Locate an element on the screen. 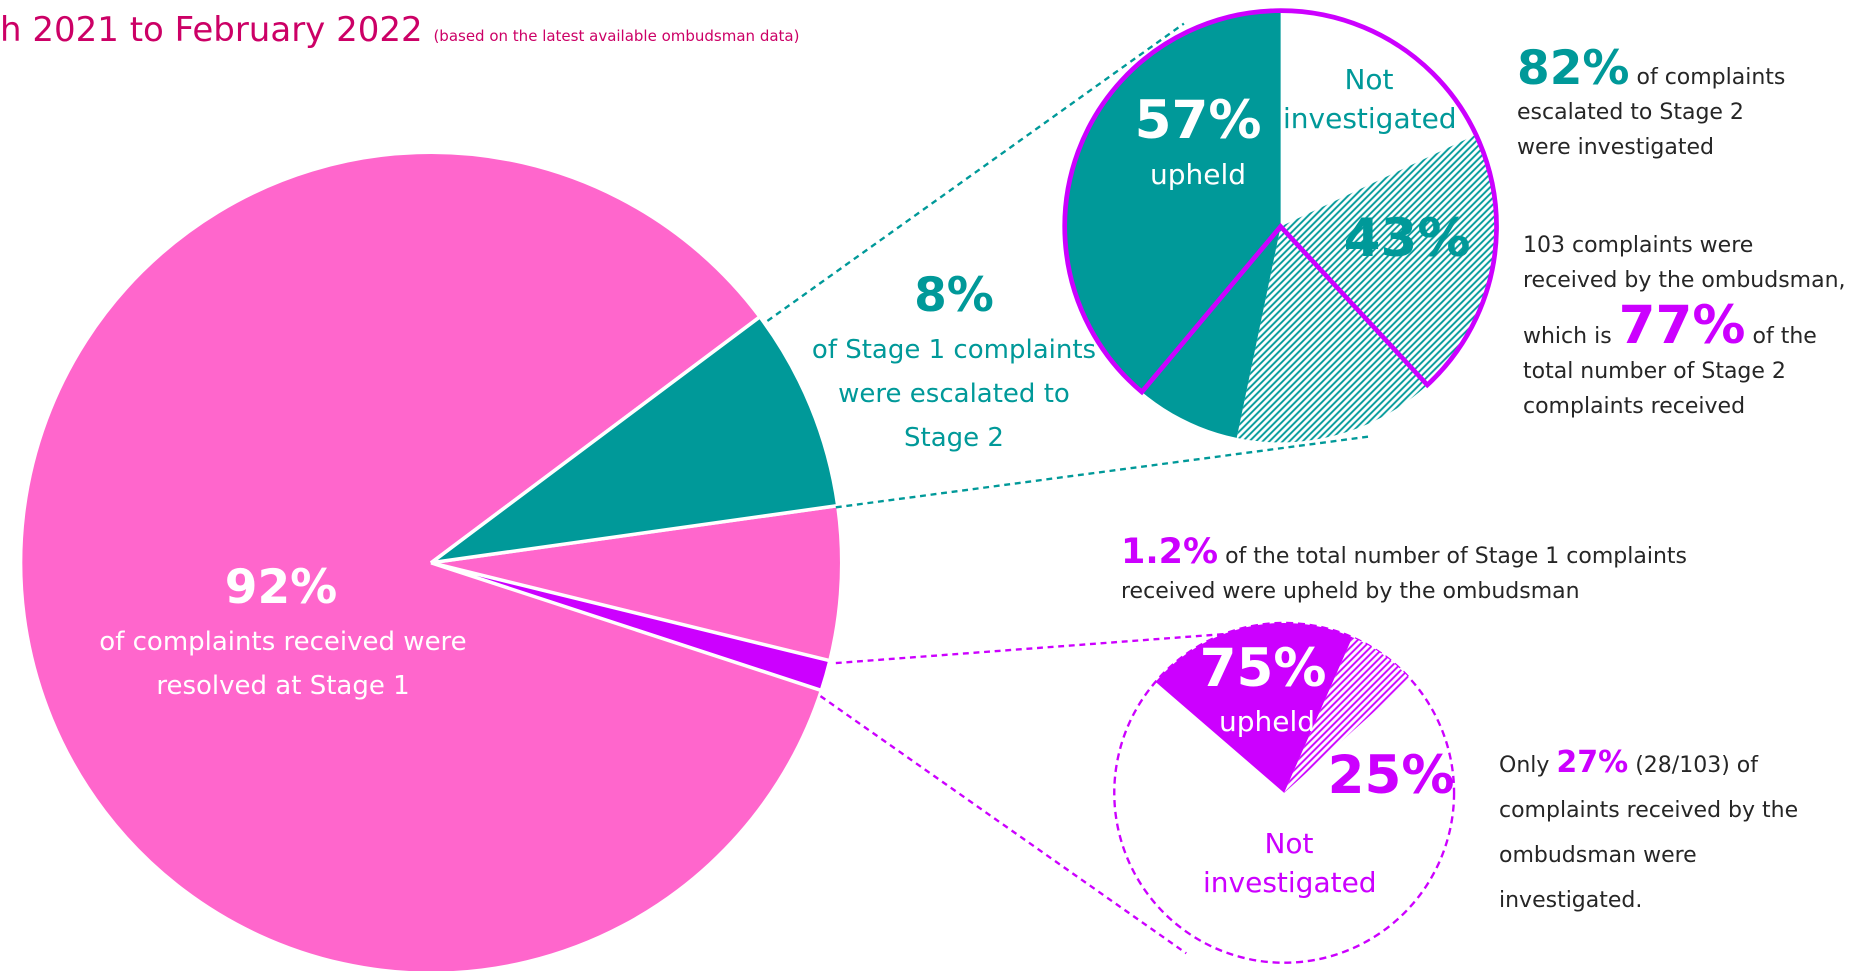  value-label: 27% is located at coordinates (1592, 762).